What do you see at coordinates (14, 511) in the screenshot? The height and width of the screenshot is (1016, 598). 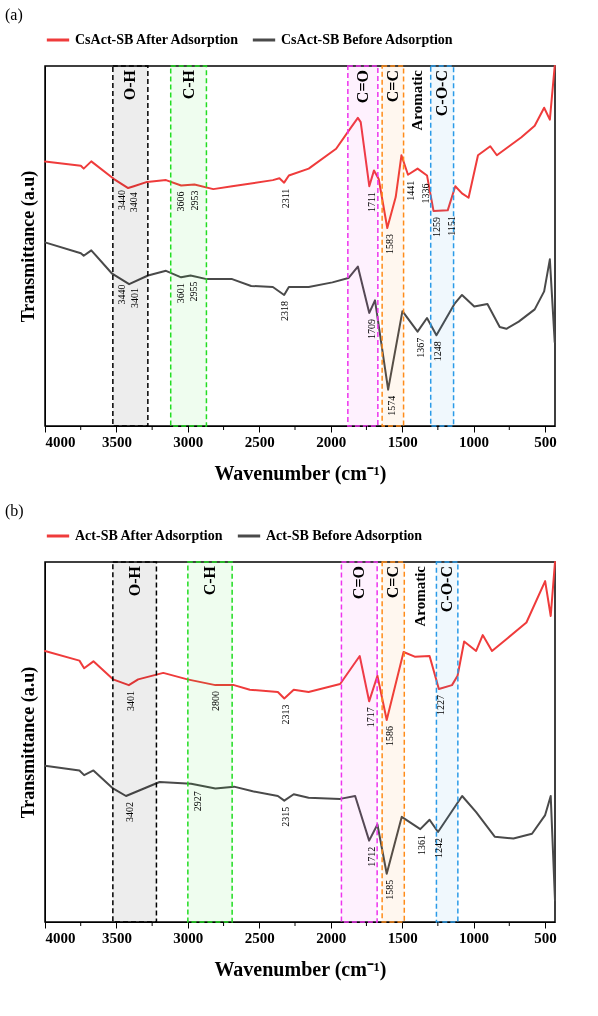 I see `chart-title: (b)` at bounding box center [14, 511].